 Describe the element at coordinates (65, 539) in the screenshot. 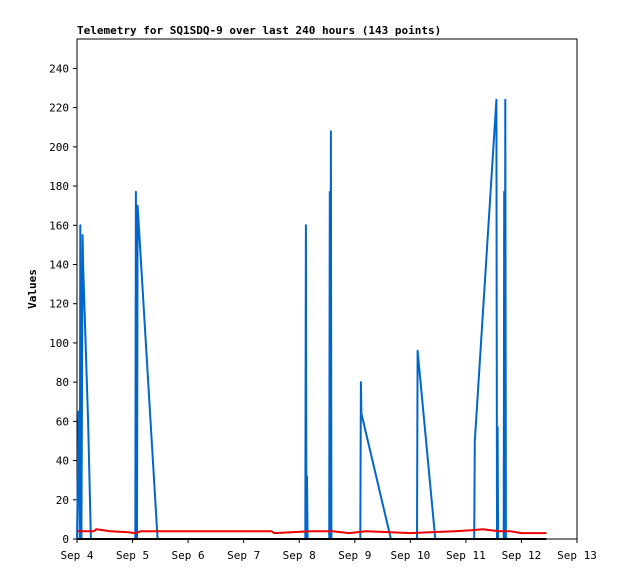

I see `y-tick-label: 0` at that location.